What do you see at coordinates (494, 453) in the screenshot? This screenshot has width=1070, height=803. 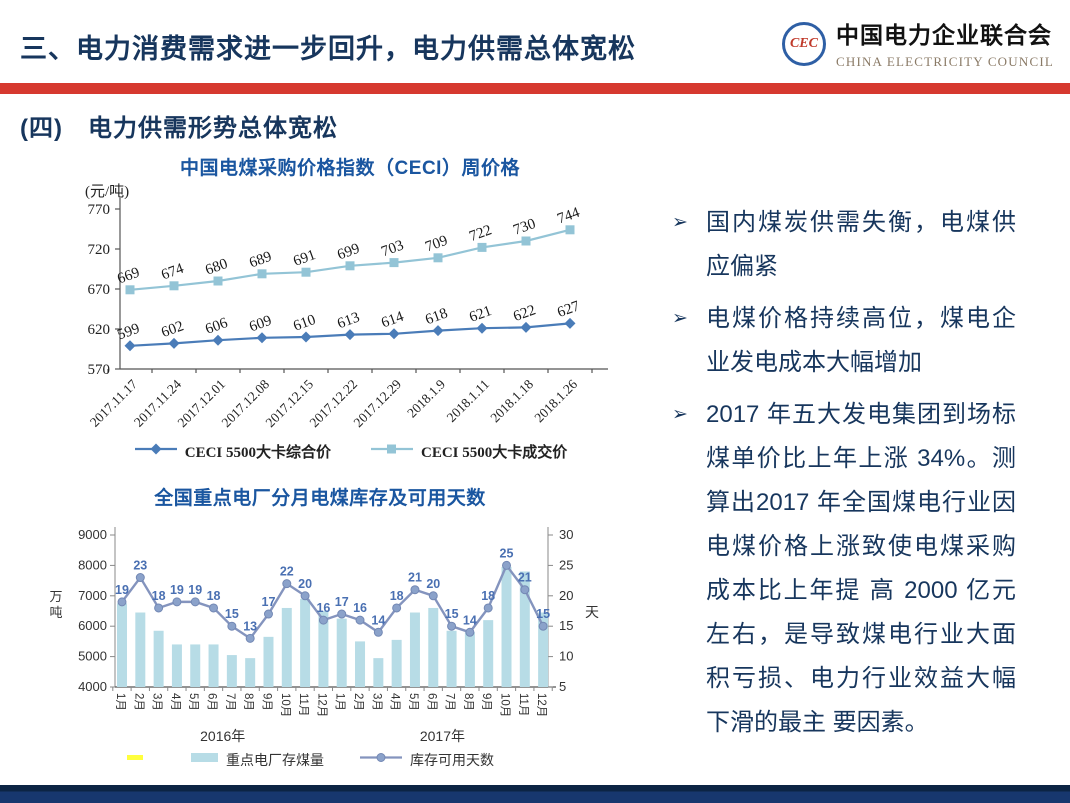 I see `legend-label: CECI 5500大卡成交价` at bounding box center [494, 453].